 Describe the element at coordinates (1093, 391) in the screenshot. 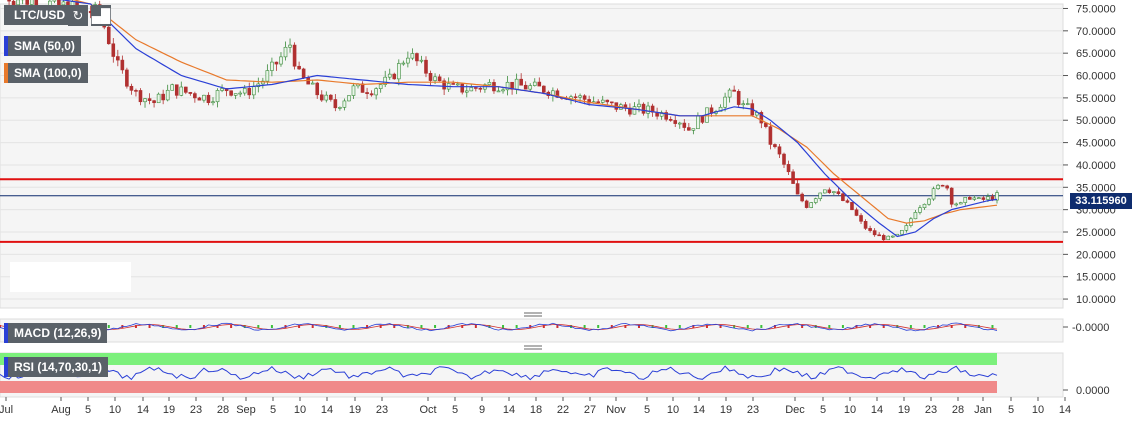

I see `rsi-axis-tick: 0.0000` at that location.